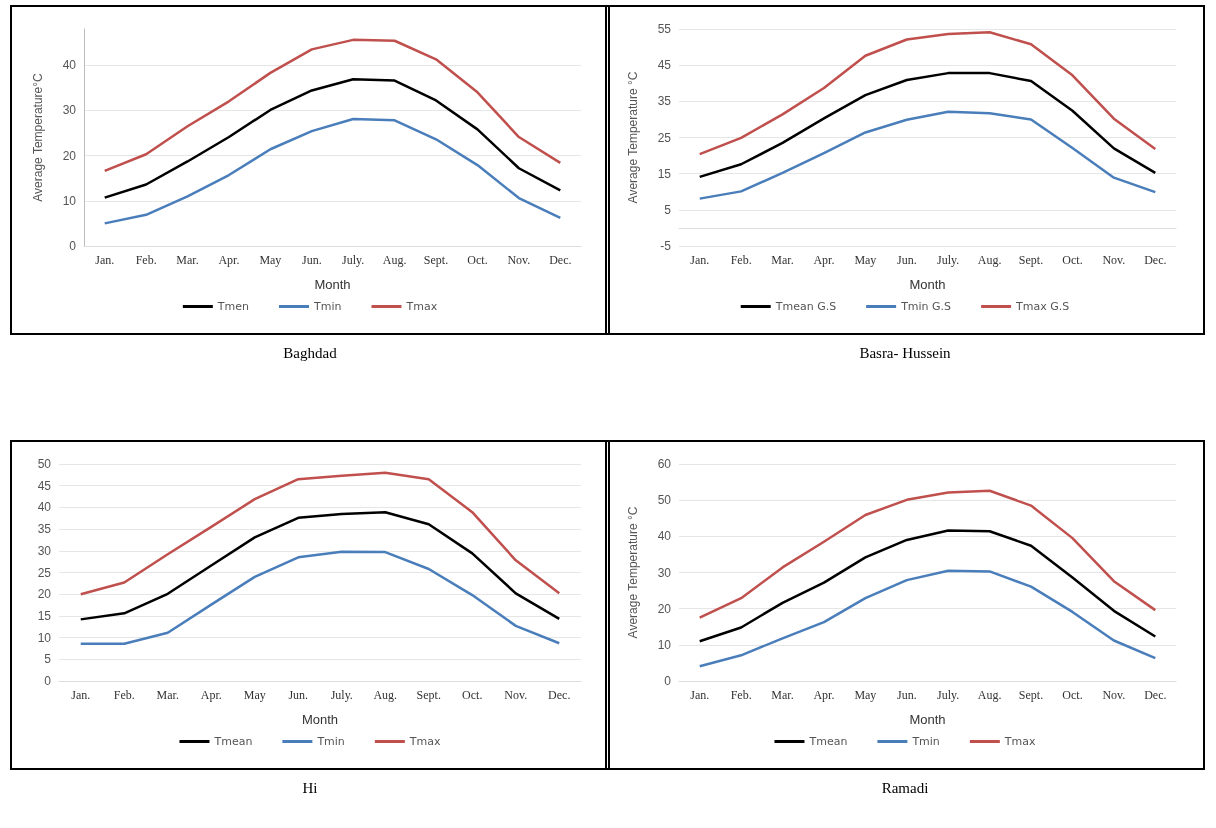  Describe the element at coordinates (664, 29) in the screenshot. I see `y-tick-label: 55` at that location.